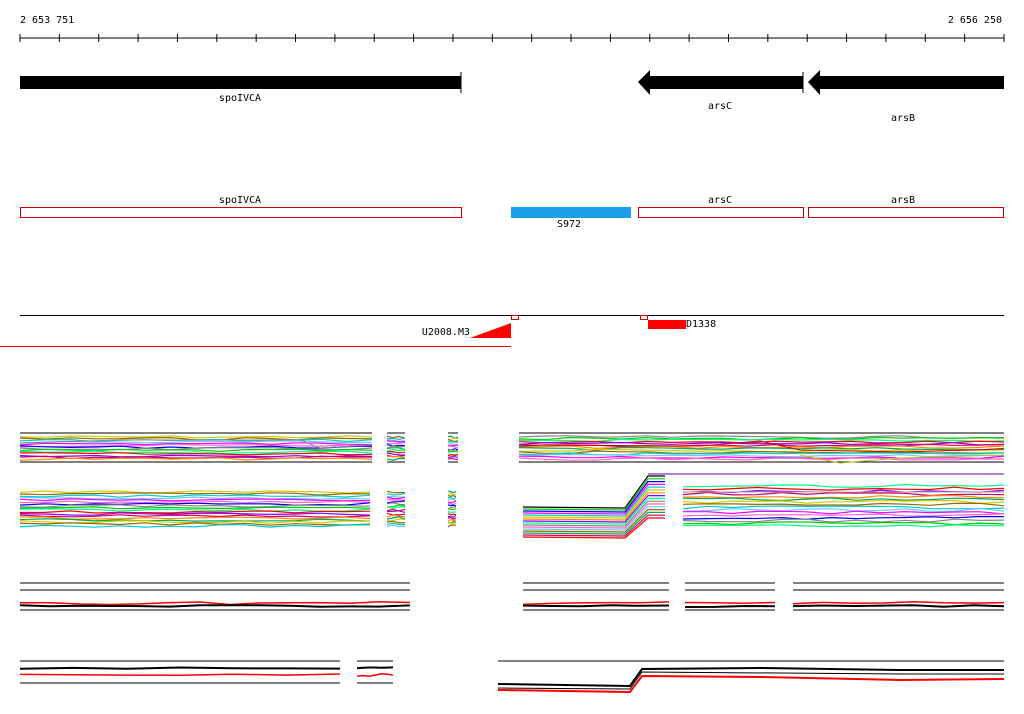 This screenshot has width=1024, height=714. I want to click on gene-label-arsB: arsB, so click(903, 118).